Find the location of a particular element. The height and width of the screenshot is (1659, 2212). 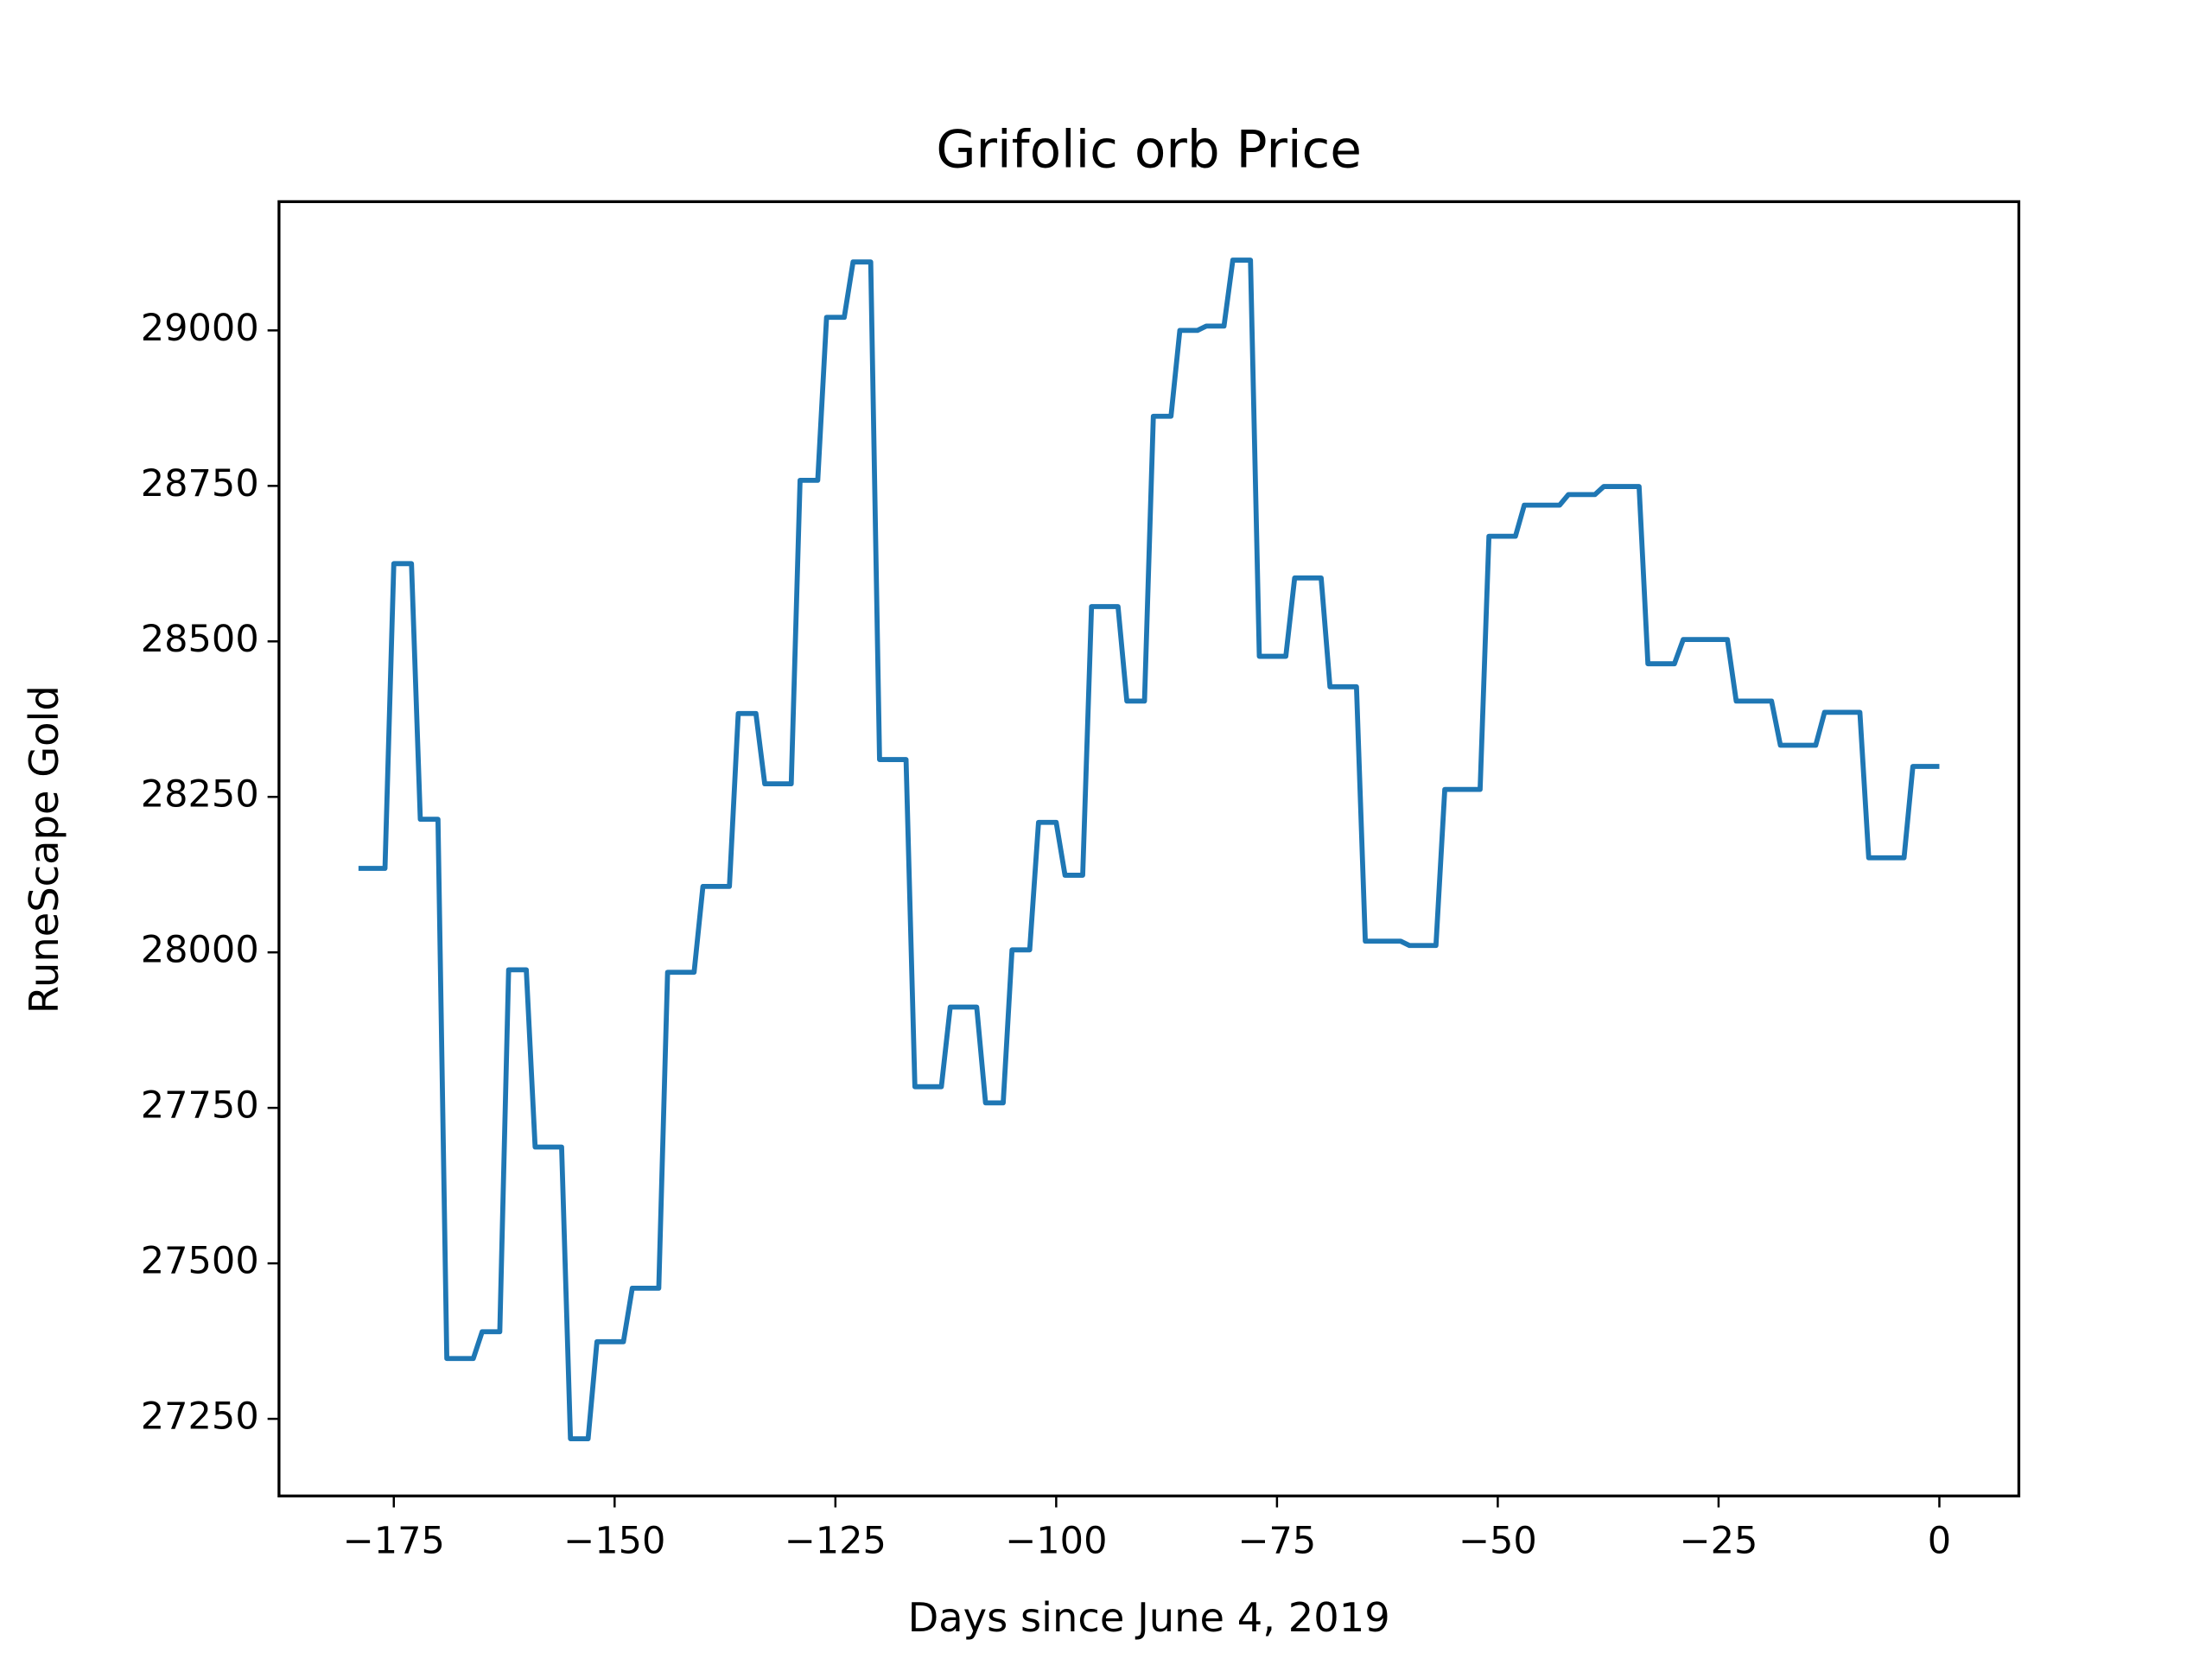

x-tick-label: −150 is located at coordinates (614, 1541).